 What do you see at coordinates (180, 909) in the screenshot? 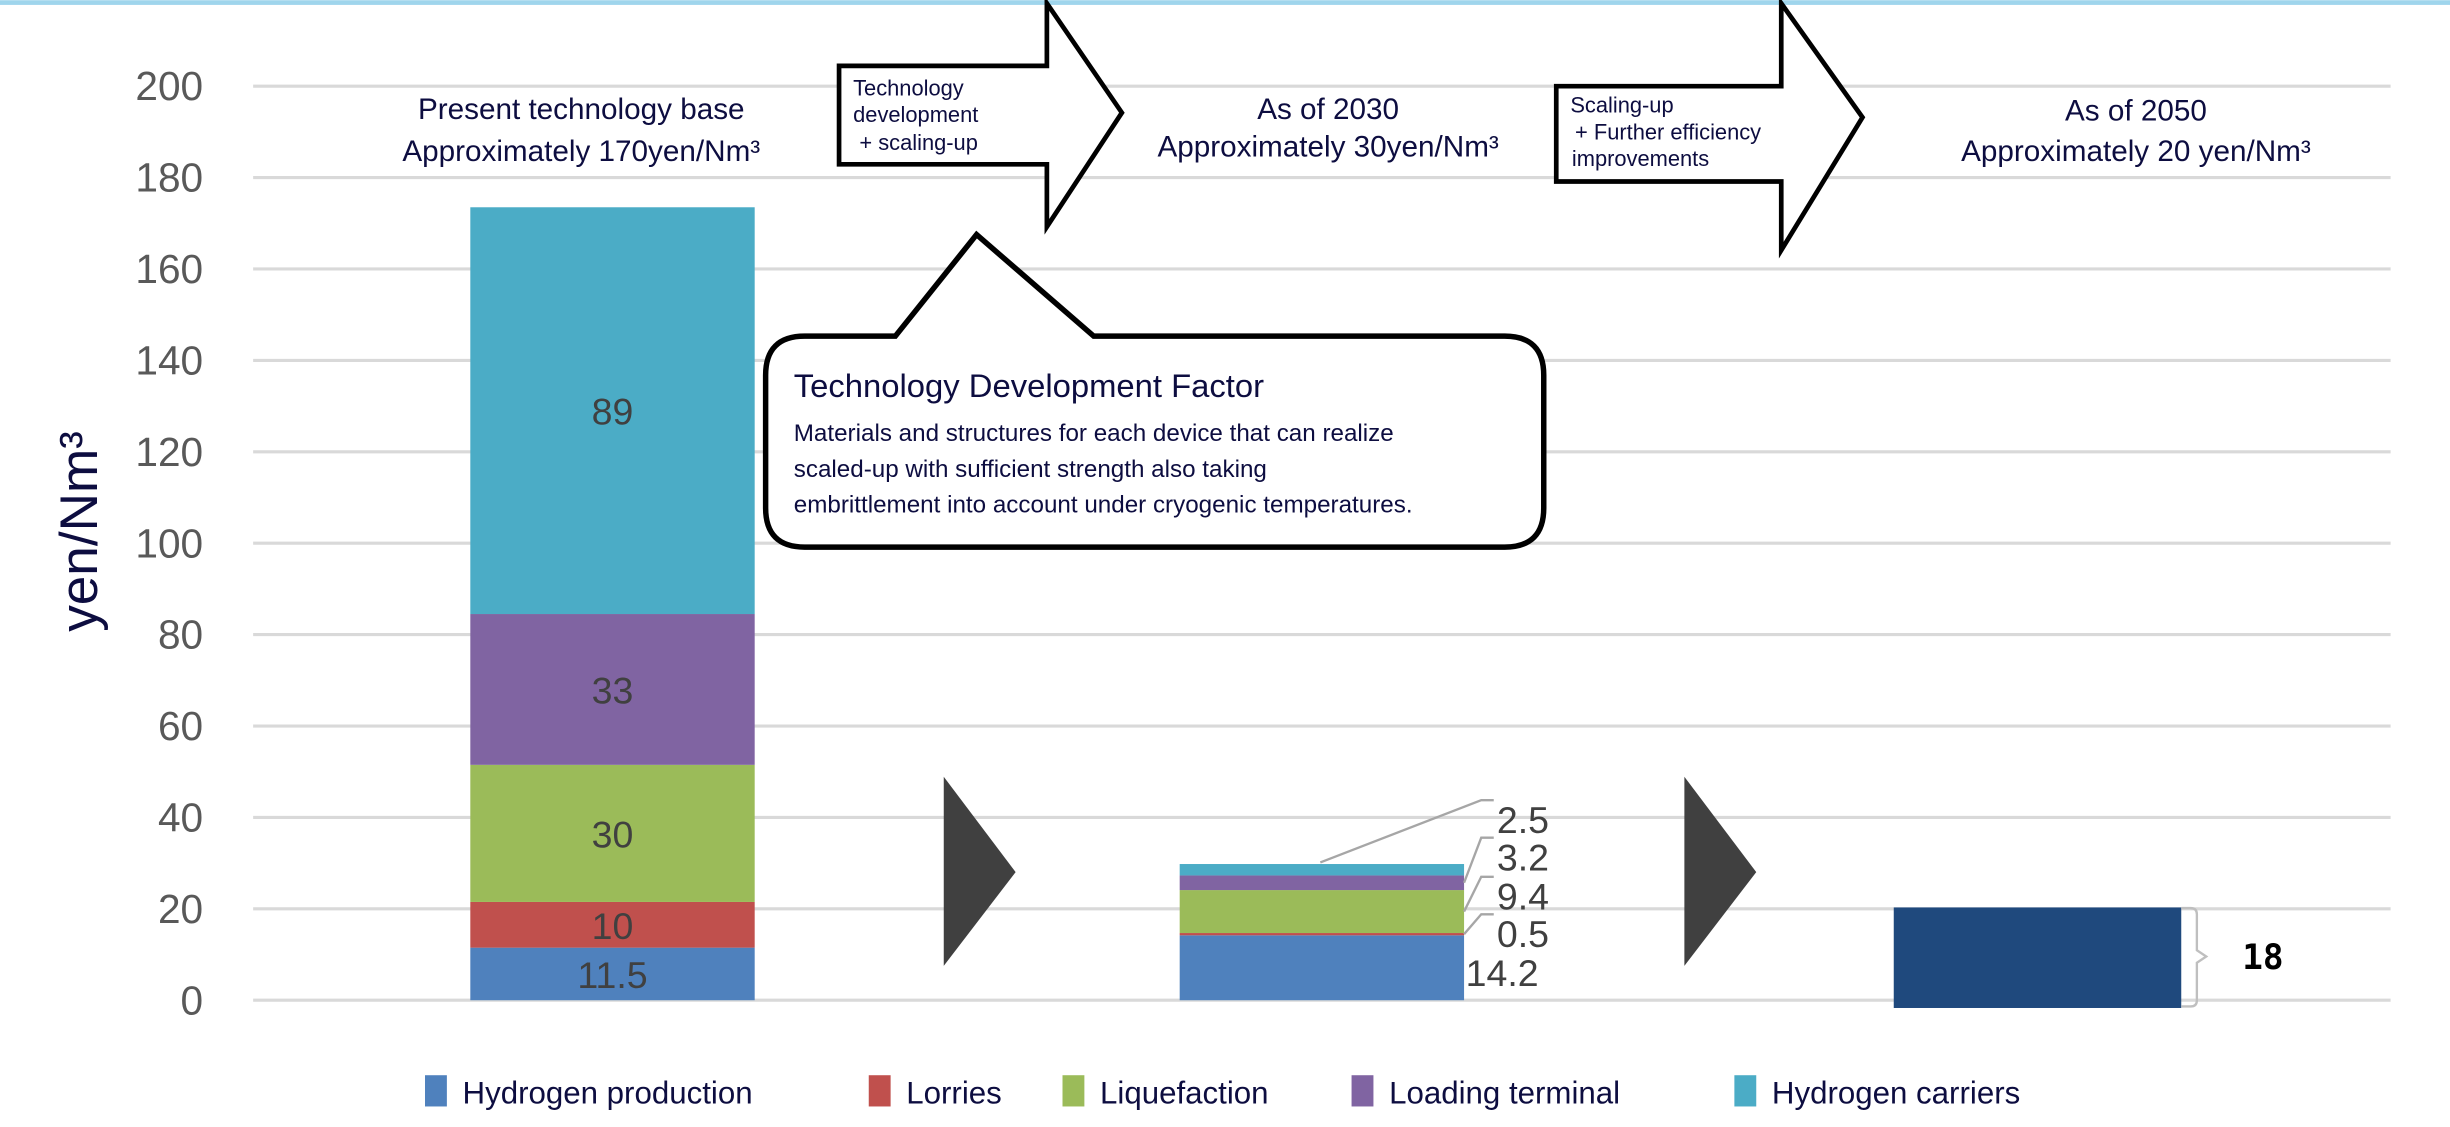
I see `y-tick-label: 20` at bounding box center [180, 909].